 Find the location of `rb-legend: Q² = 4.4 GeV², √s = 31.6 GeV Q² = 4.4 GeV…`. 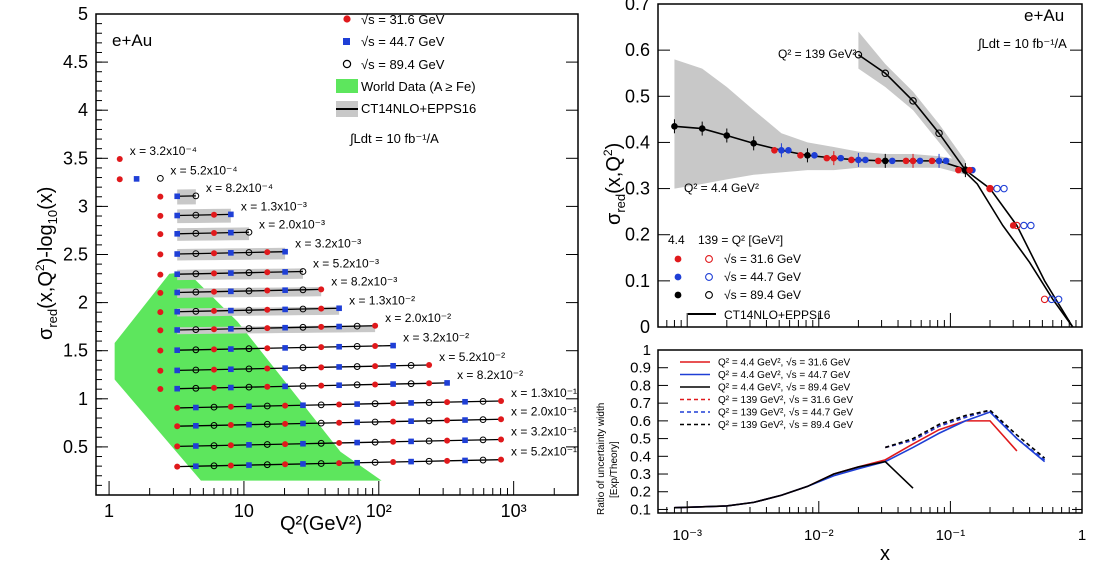

rb-legend: Q² = 4.4 GeV², √s = 31.6 GeV Q² = 4.4 GeV… is located at coordinates (775, 393).